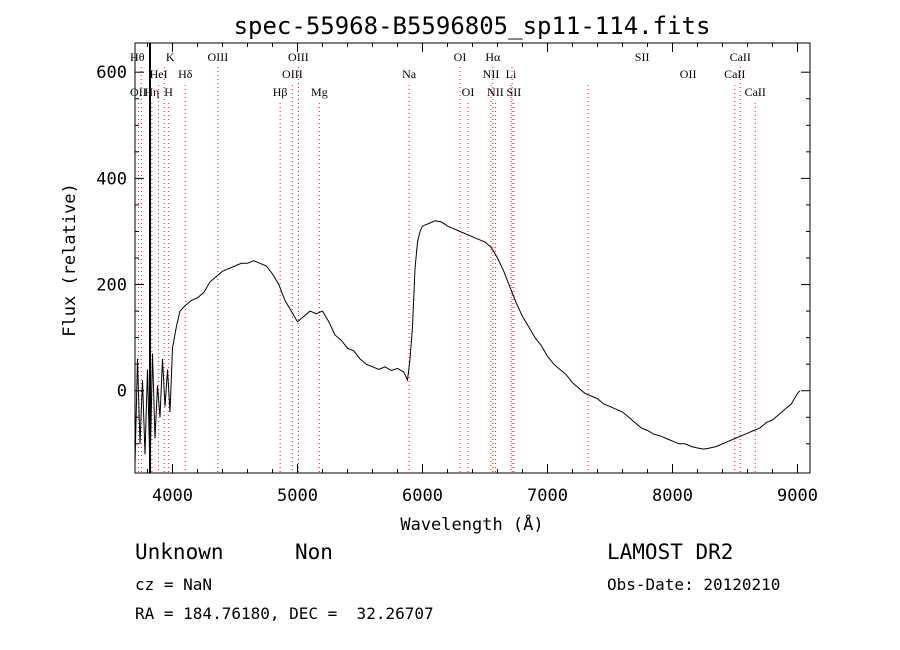 Image resolution: width=900 pixels, height=650 pixels. Describe the element at coordinates (284, 613) in the screenshot. I see `coordinates: RA = 184.76180, DEC = 32.26707` at that location.